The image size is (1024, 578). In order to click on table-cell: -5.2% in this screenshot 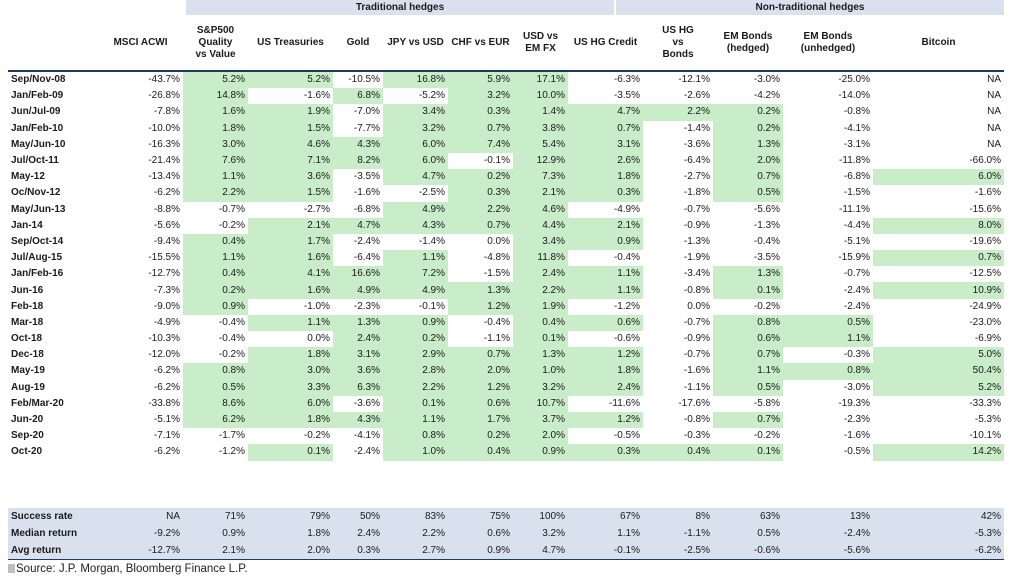, I will do `click(431, 96)`.